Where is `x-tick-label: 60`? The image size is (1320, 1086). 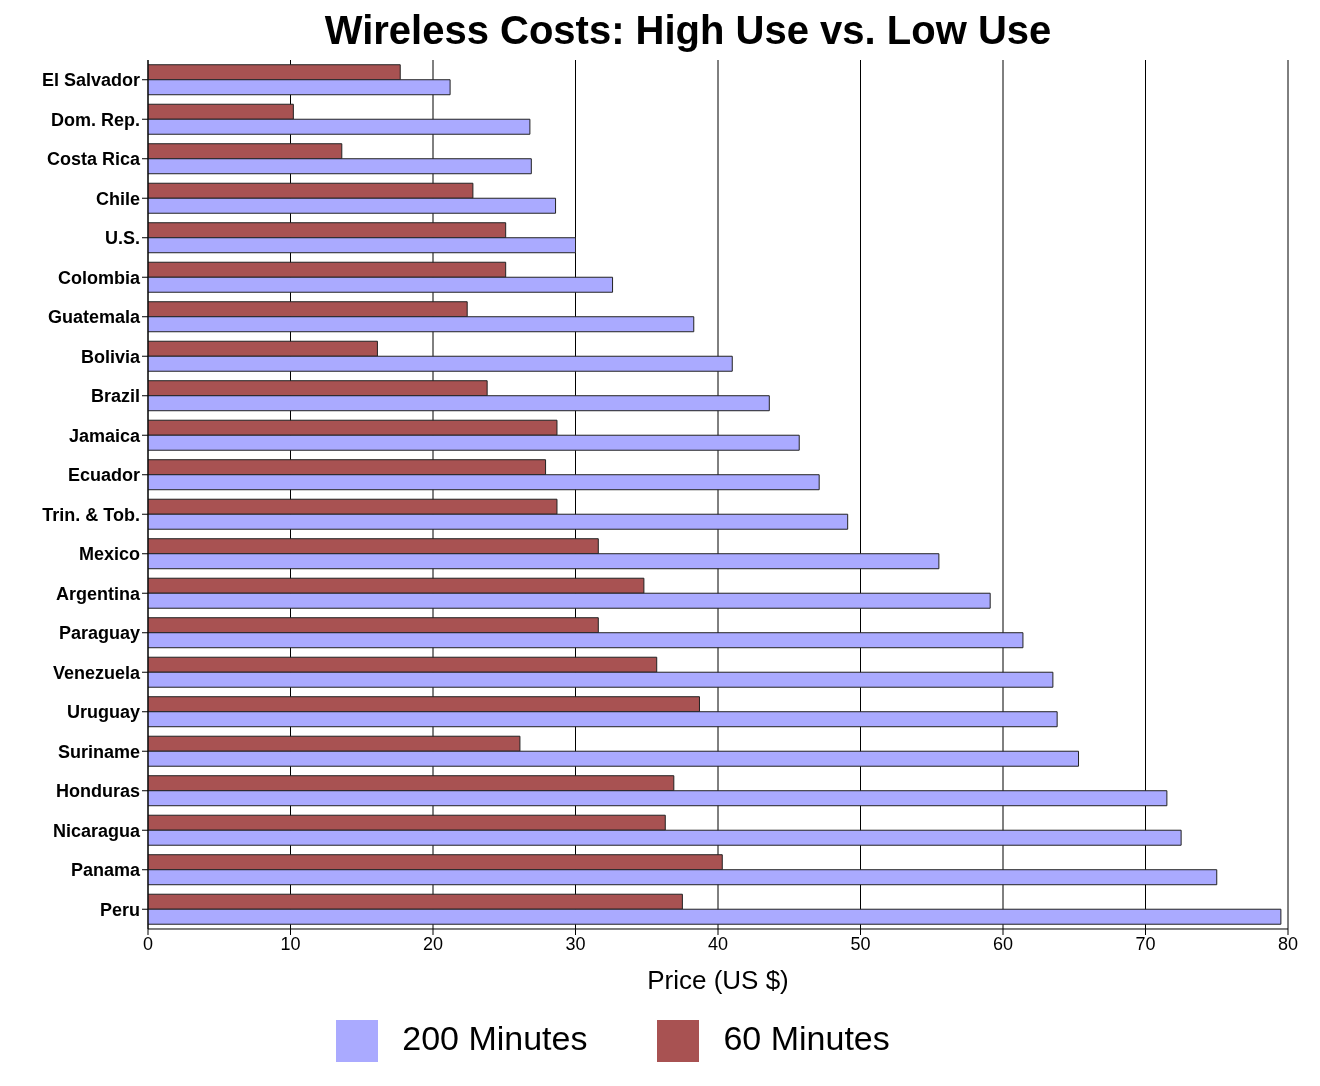 x-tick-label: 60 is located at coordinates (1003, 943).